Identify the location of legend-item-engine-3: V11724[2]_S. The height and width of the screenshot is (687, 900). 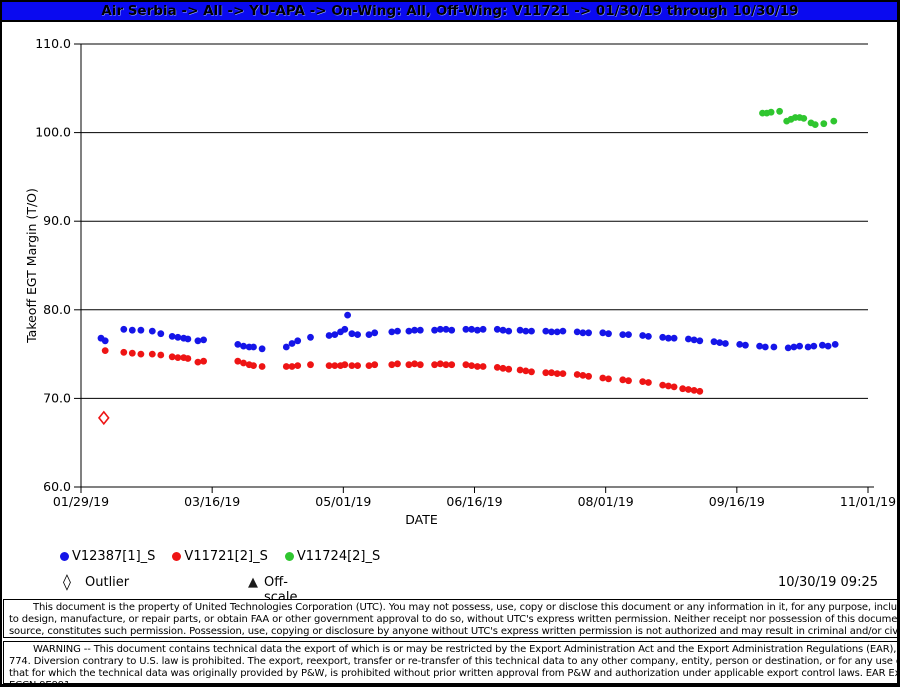
(332, 556).